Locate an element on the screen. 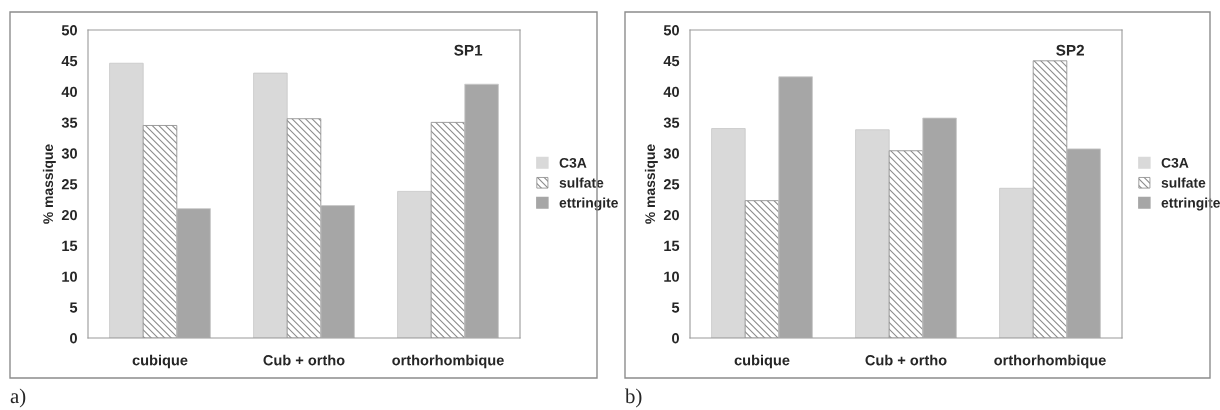  text: SP1 is located at coordinates (468, 50).